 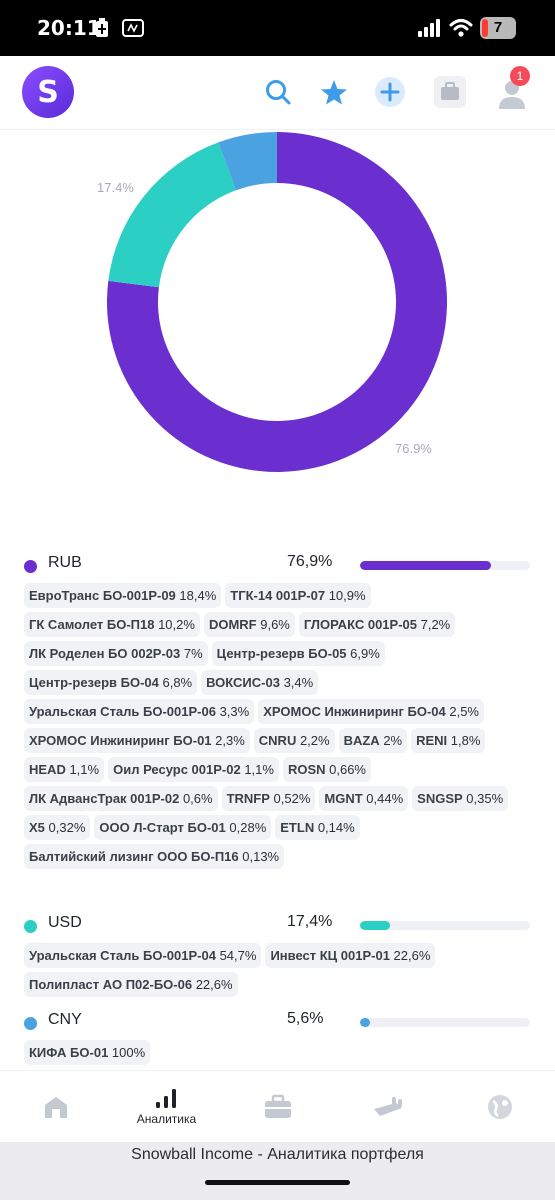 What do you see at coordinates (313, 740) in the screenshot?
I see `holding-share: 2,2%` at bounding box center [313, 740].